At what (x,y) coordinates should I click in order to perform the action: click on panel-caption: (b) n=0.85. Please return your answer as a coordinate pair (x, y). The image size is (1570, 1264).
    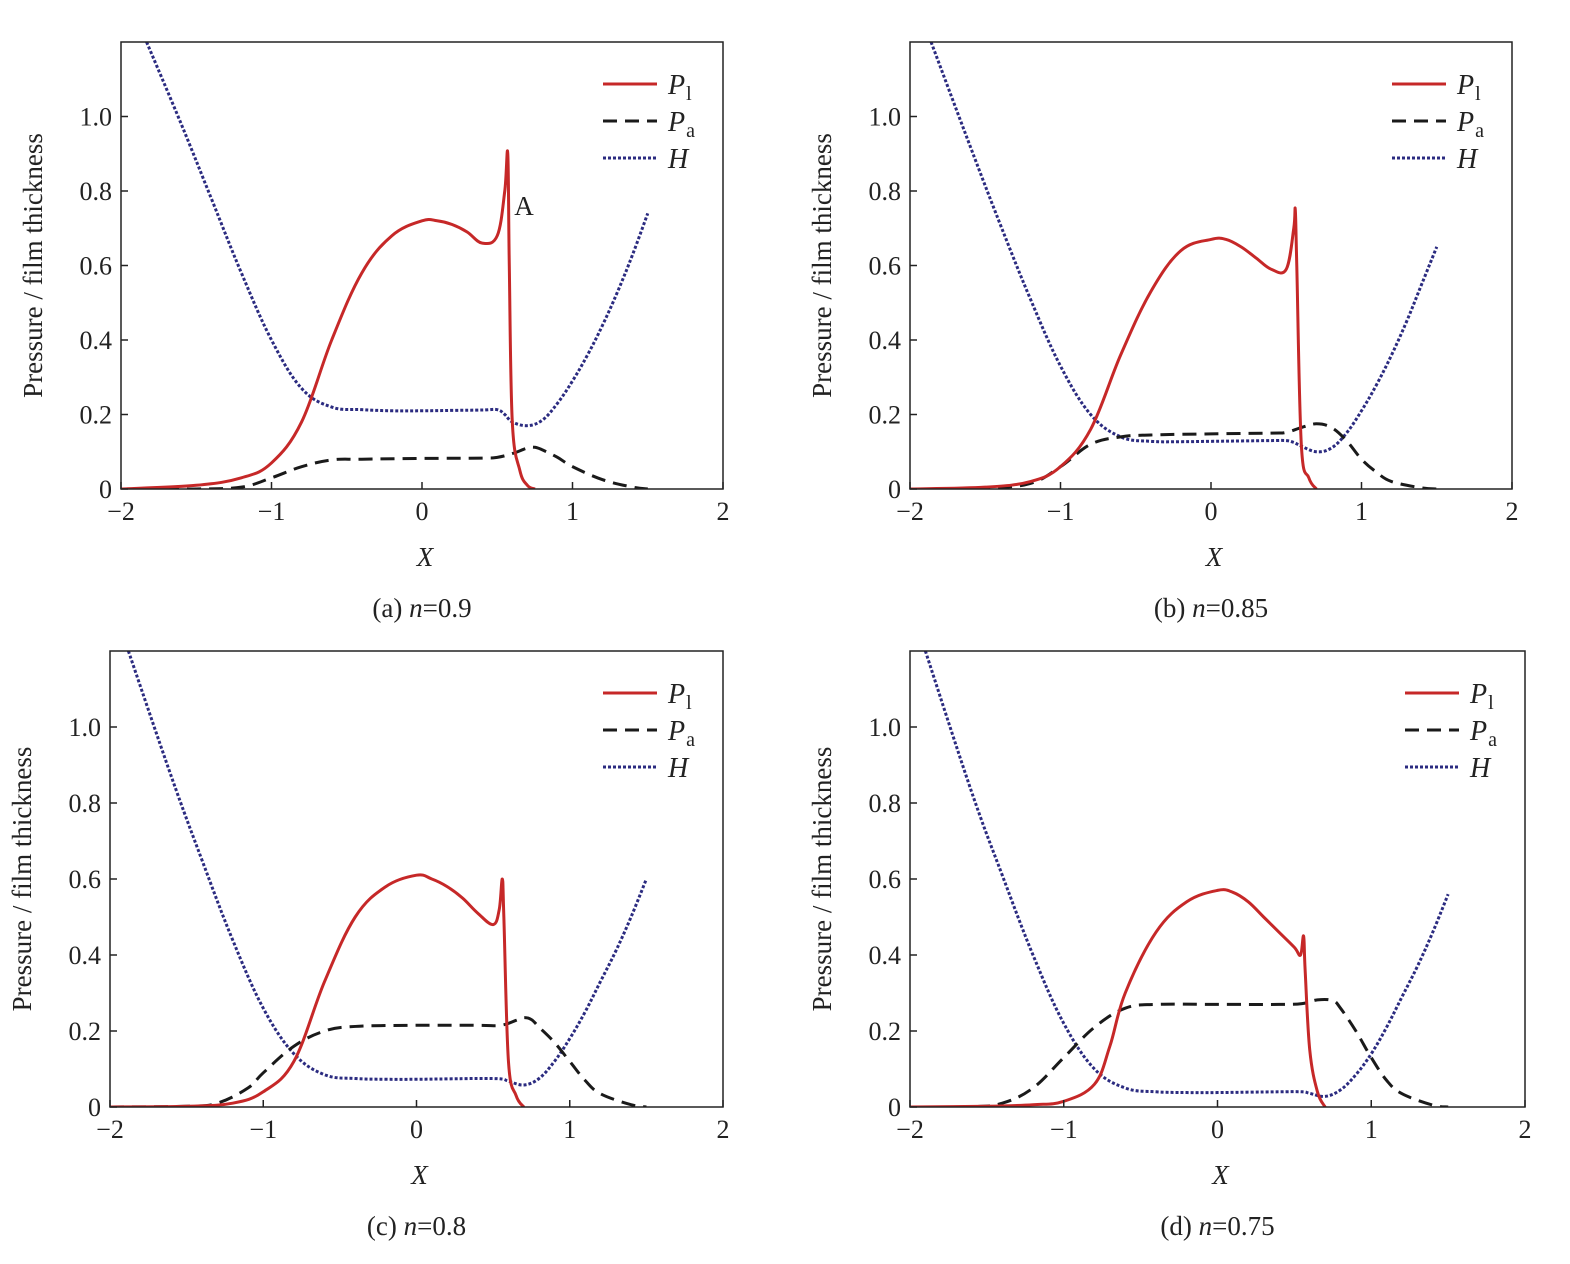
    Looking at the image, I should click on (1211, 608).